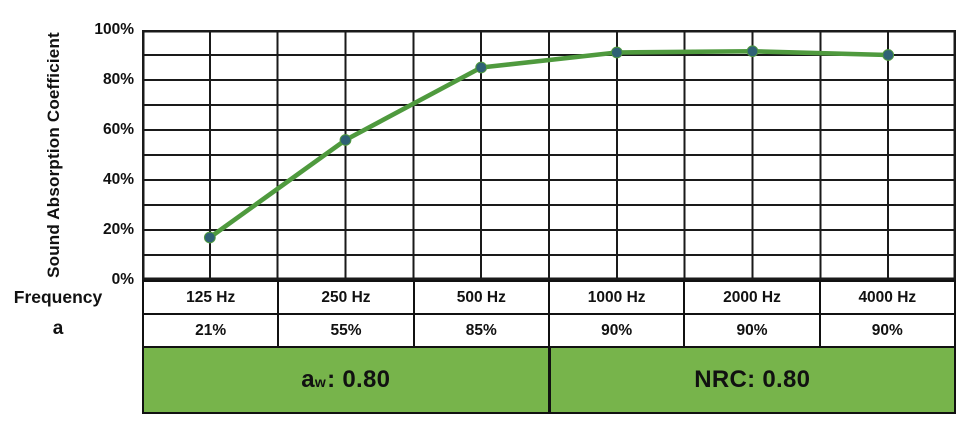 This screenshot has height=439, width=964. I want to click on frequency-cell: 4000 Hz, so click(887, 297).